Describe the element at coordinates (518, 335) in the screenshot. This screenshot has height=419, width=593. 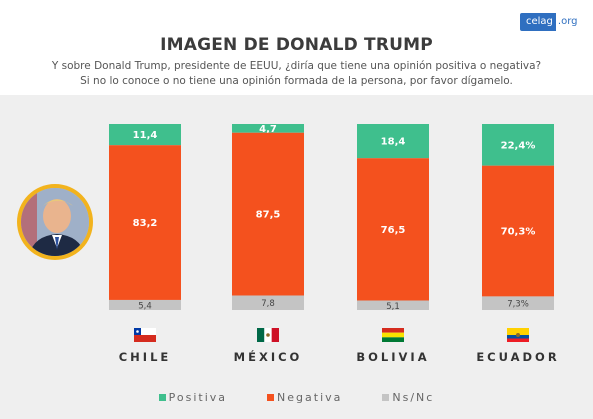
I see `flag-ecuador-icon` at that location.